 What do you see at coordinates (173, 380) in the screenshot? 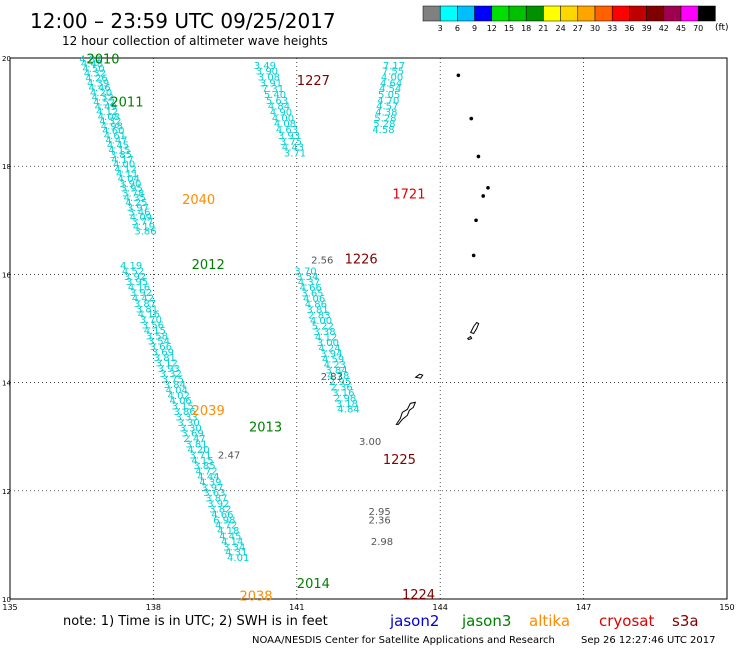
I see `data-point-label: 3.75` at bounding box center [173, 380].